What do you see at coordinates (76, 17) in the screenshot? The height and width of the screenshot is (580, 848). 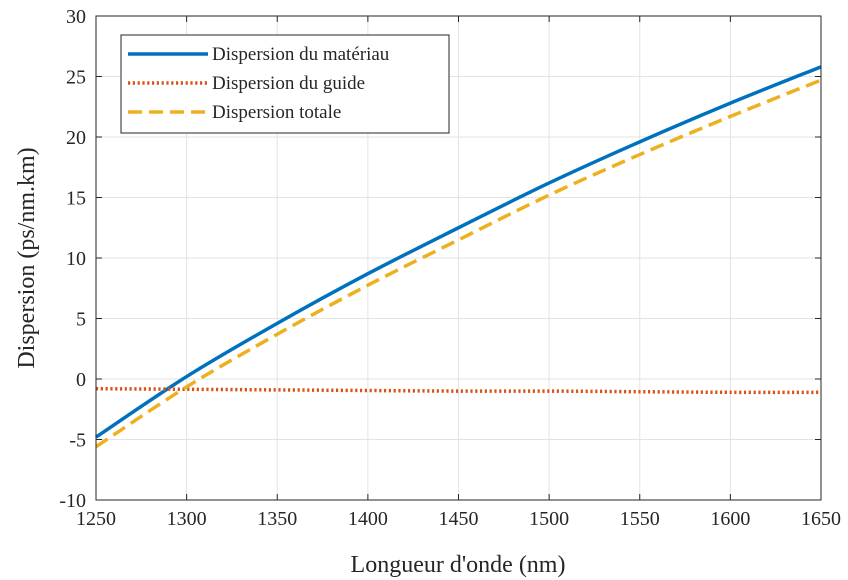 I see `y-tick-label: 30` at bounding box center [76, 17].